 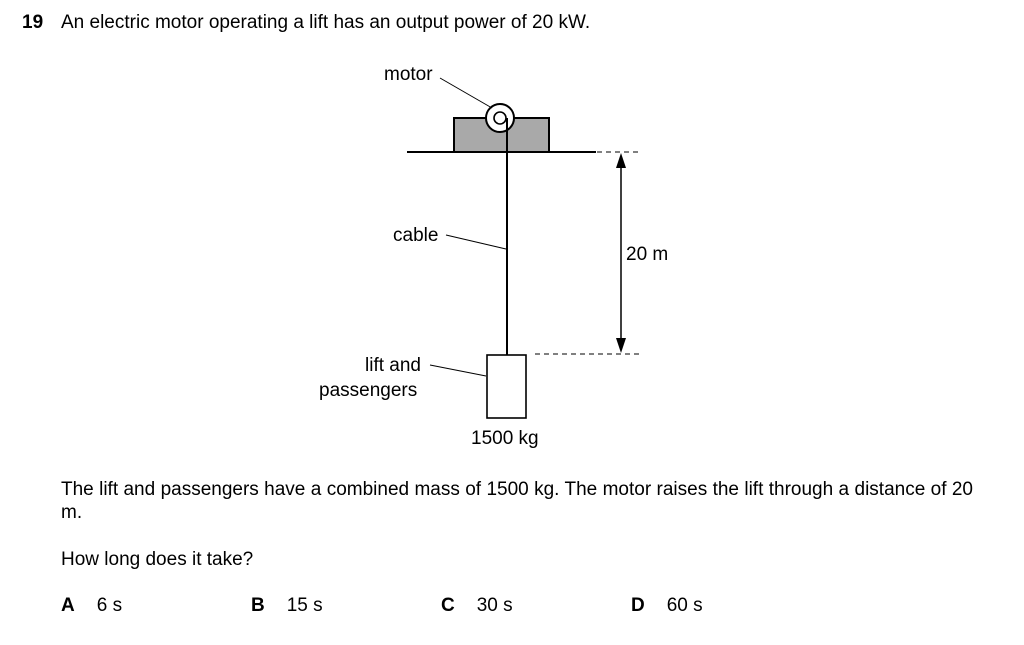 I want to click on option-c-value: 30 s, so click(x=494, y=605).